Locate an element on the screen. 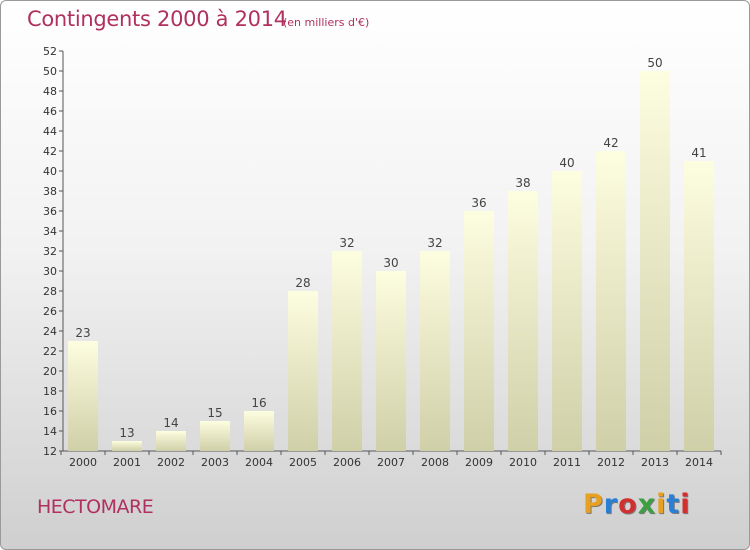 The height and width of the screenshot is (550, 750). y-tick-label: 26 is located at coordinates (50, 311).